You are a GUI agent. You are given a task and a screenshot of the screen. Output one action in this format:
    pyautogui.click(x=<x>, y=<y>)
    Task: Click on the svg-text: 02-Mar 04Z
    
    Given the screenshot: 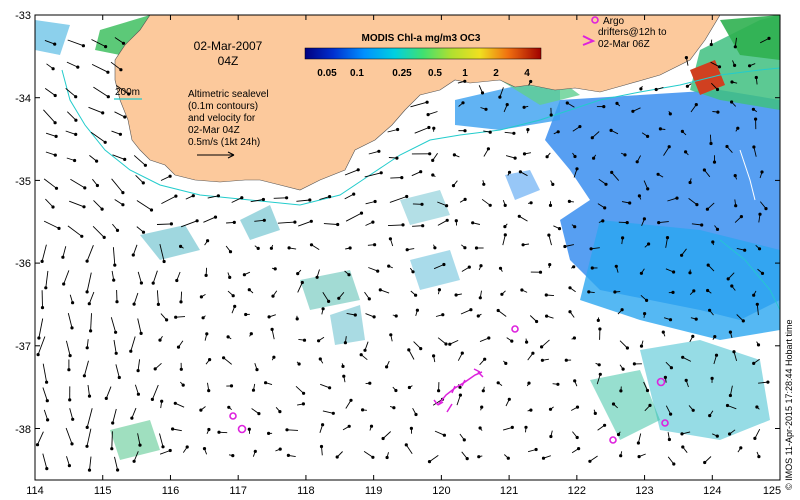 What is the action you would take?
    pyautogui.click(x=214, y=130)
    